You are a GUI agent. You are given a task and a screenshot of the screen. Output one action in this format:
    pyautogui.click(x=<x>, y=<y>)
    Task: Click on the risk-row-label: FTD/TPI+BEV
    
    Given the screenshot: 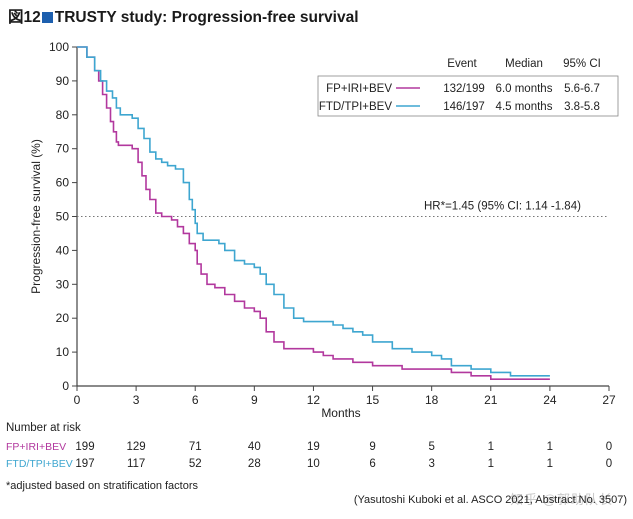 What is the action you would take?
    pyautogui.click(x=39, y=464)
    